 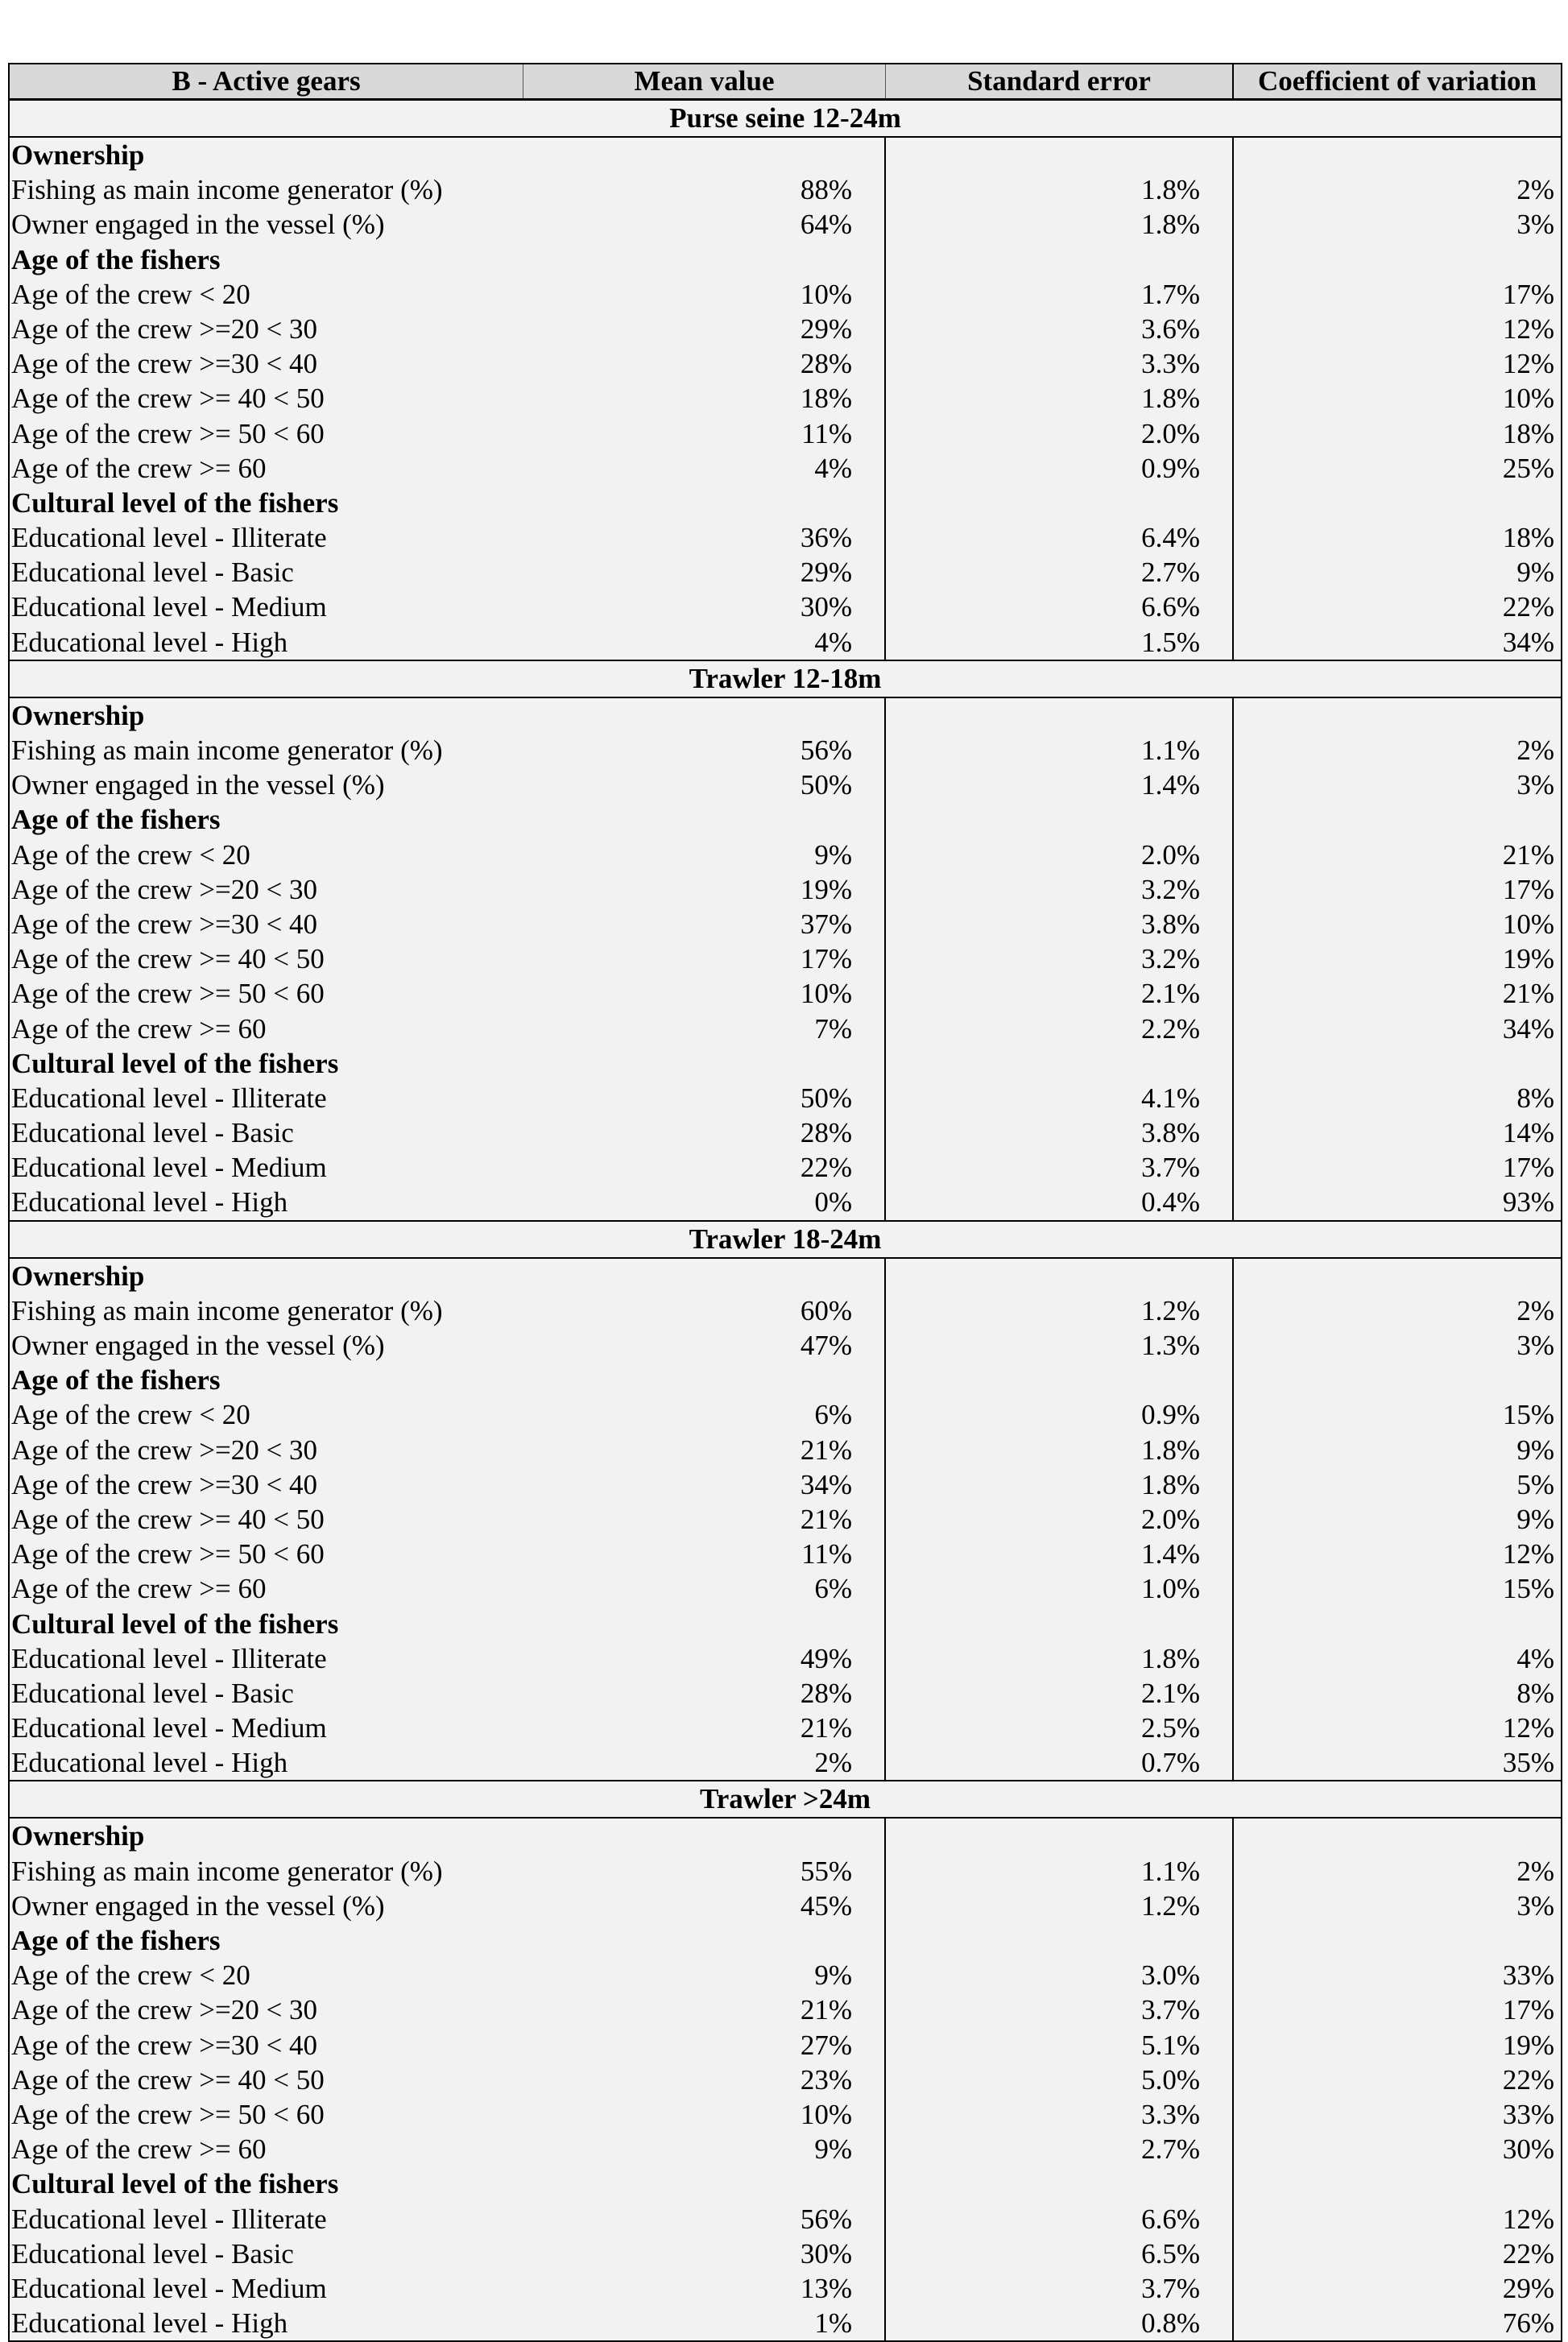 I want to click on cv-cell: 19%, so click(x=1528, y=2045).